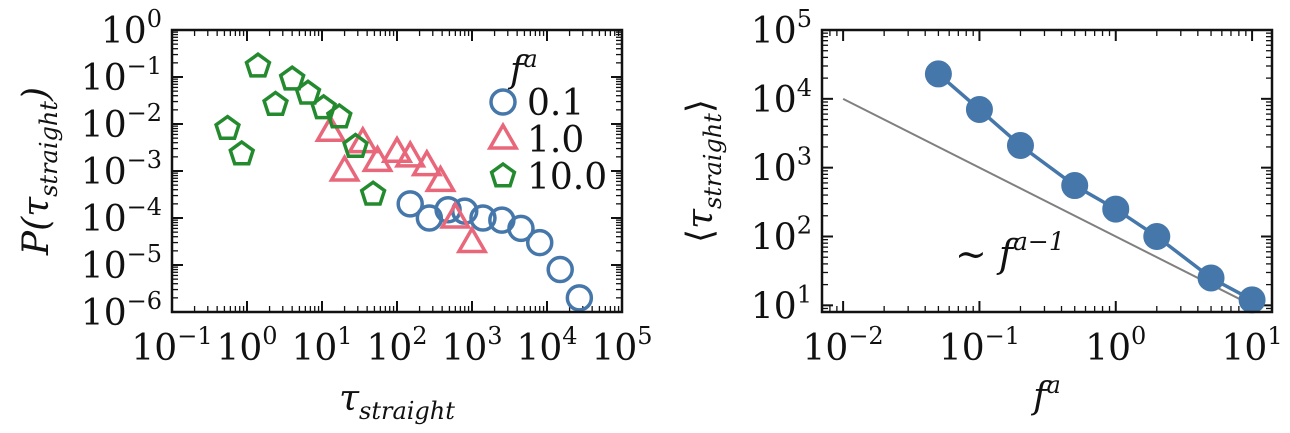 Image resolution: width=1290 pixels, height=433 pixels. Describe the element at coordinates (121, 263) in the screenshot. I see `left-y-tick-label: 10⁻⁵` at that location.